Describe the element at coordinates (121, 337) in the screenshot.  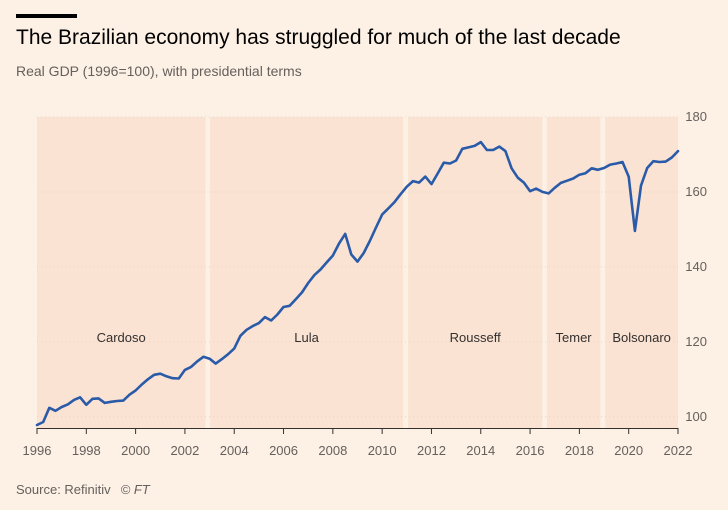
I see `term-label-cardoso: Cardoso` at that location.